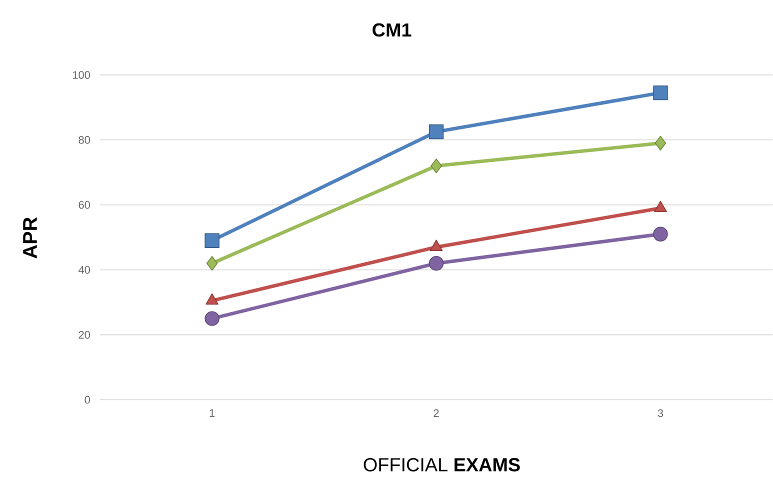 The height and width of the screenshot is (483, 773). What do you see at coordinates (84, 205) in the screenshot?
I see `y-tick-label: 60` at bounding box center [84, 205].